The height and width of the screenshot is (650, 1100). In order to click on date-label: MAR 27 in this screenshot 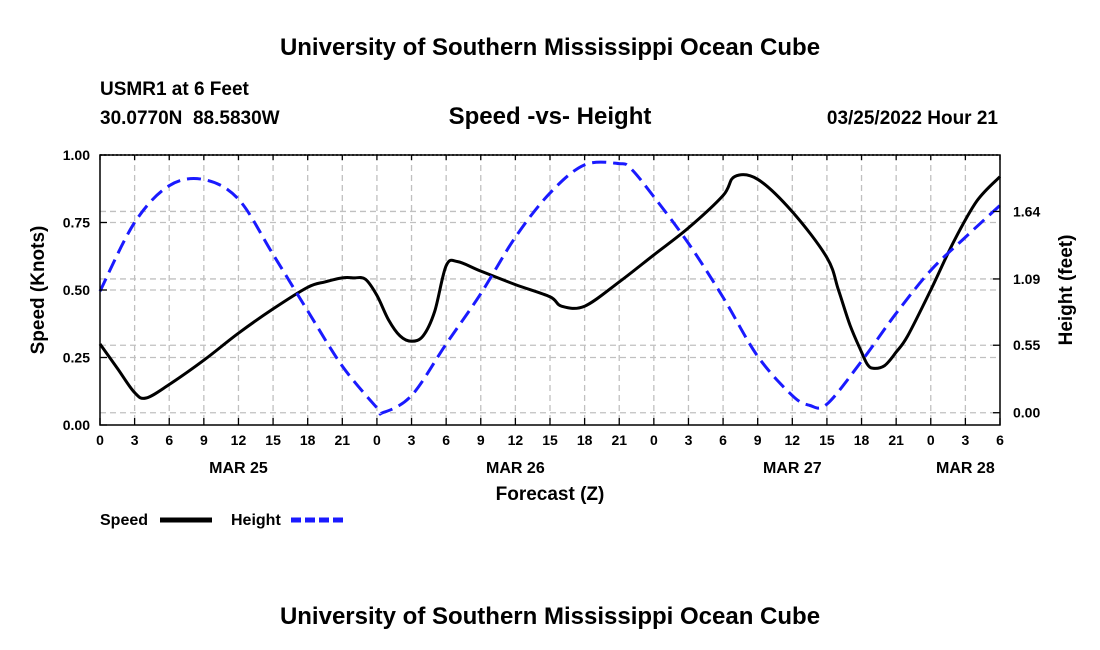, I will do `click(792, 468)`.